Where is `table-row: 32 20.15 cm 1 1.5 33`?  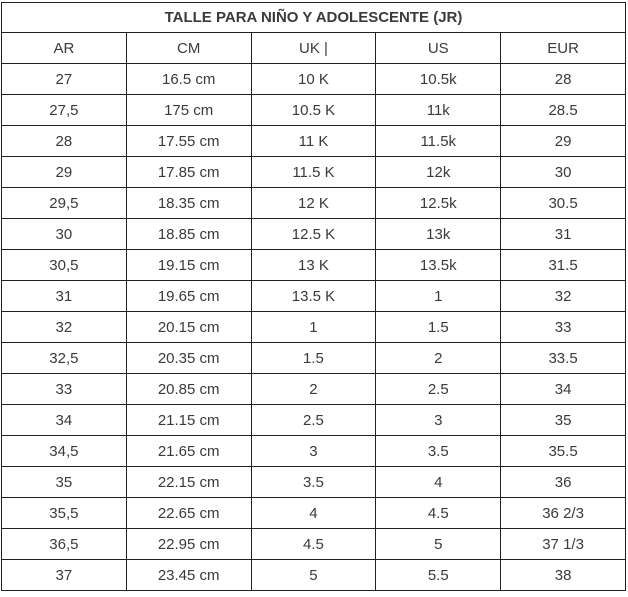 table-row: 32 20.15 cm 1 1.5 33 is located at coordinates (313, 327).